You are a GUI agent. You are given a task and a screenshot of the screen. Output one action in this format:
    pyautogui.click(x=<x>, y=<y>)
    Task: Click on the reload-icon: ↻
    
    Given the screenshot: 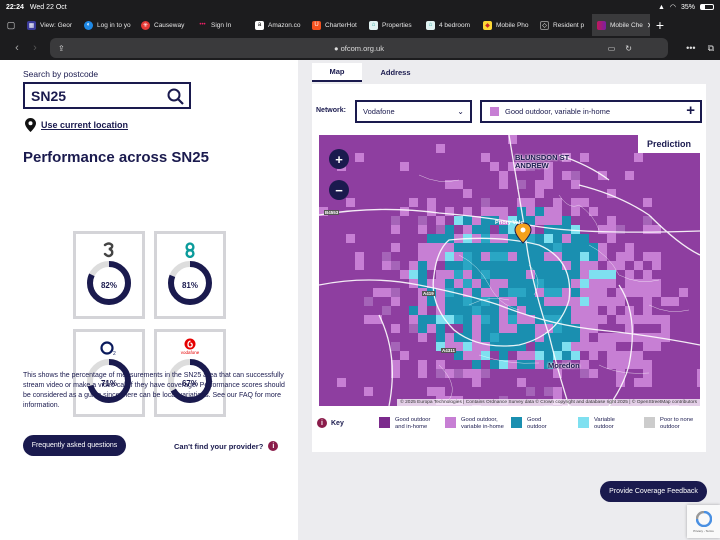 What is the action you would take?
    pyautogui.click(x=628, y=48)
    